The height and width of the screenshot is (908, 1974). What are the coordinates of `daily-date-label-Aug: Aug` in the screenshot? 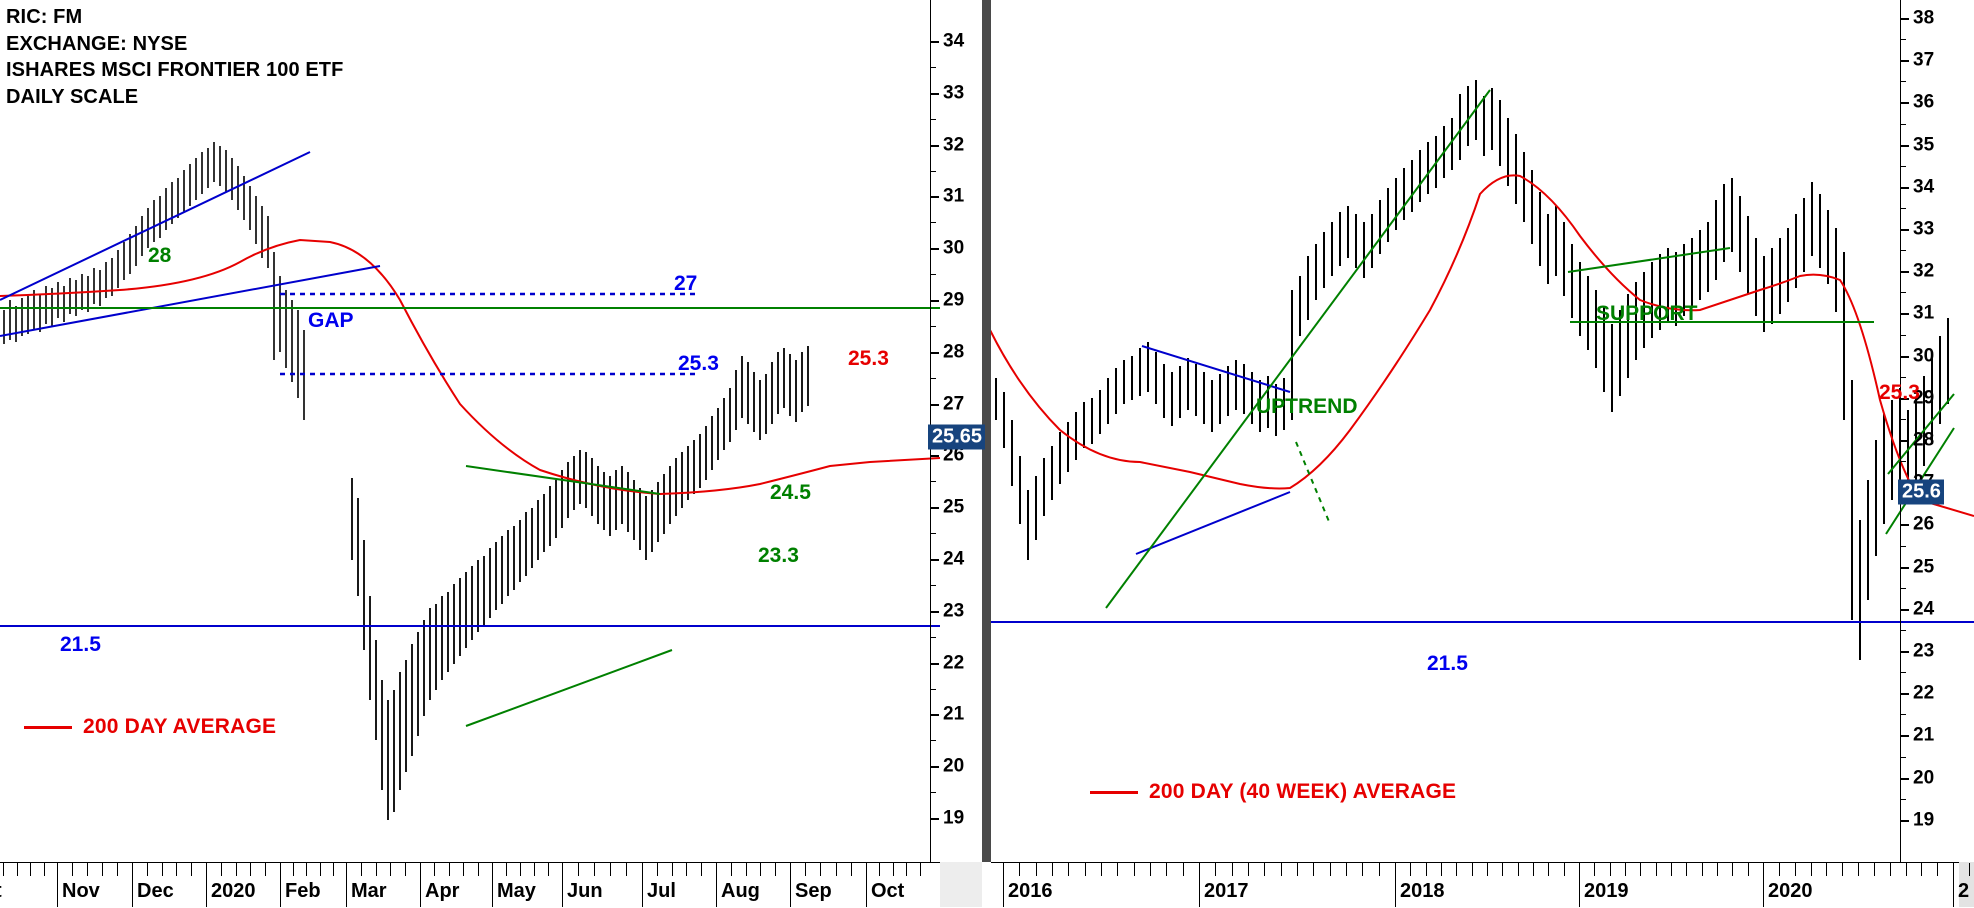 It's located at (740, 891).